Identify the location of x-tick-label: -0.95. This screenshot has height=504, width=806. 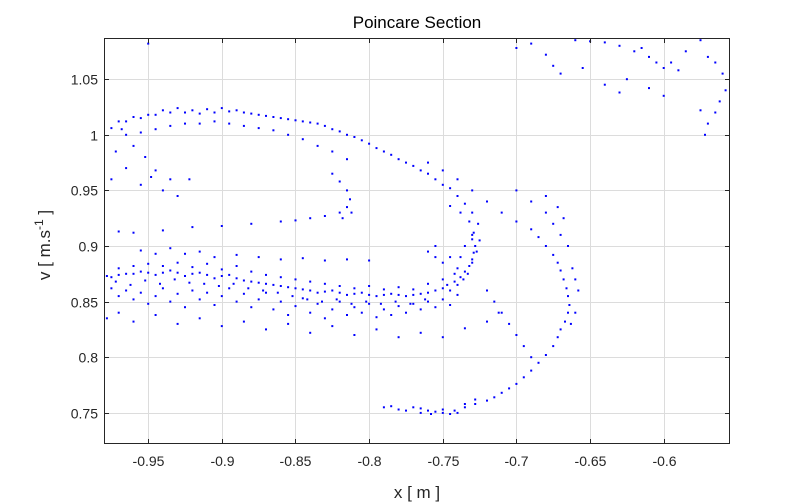
(149, 461).